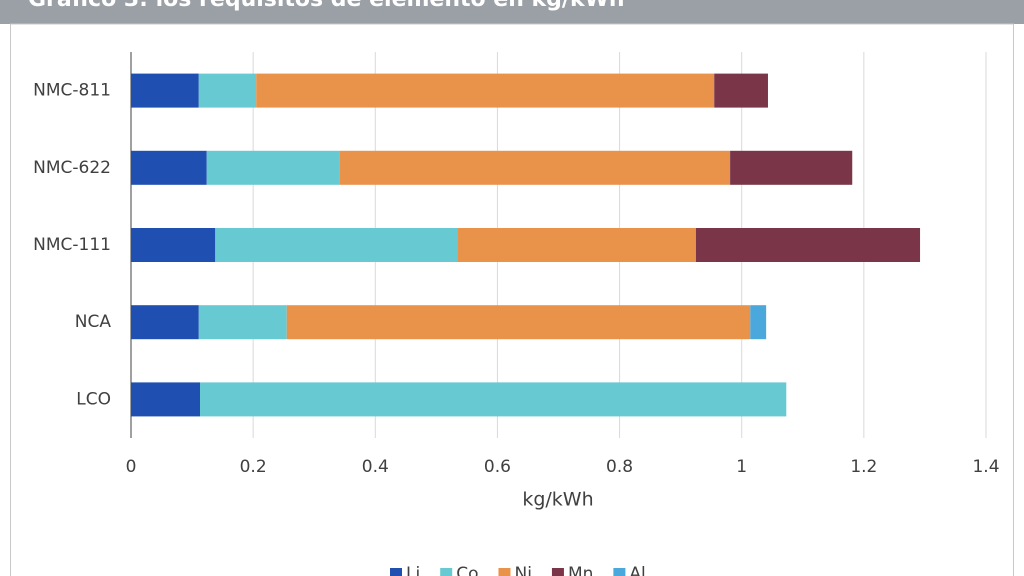  I want to click on x-tick-label: 0.8, so click(619, 467).